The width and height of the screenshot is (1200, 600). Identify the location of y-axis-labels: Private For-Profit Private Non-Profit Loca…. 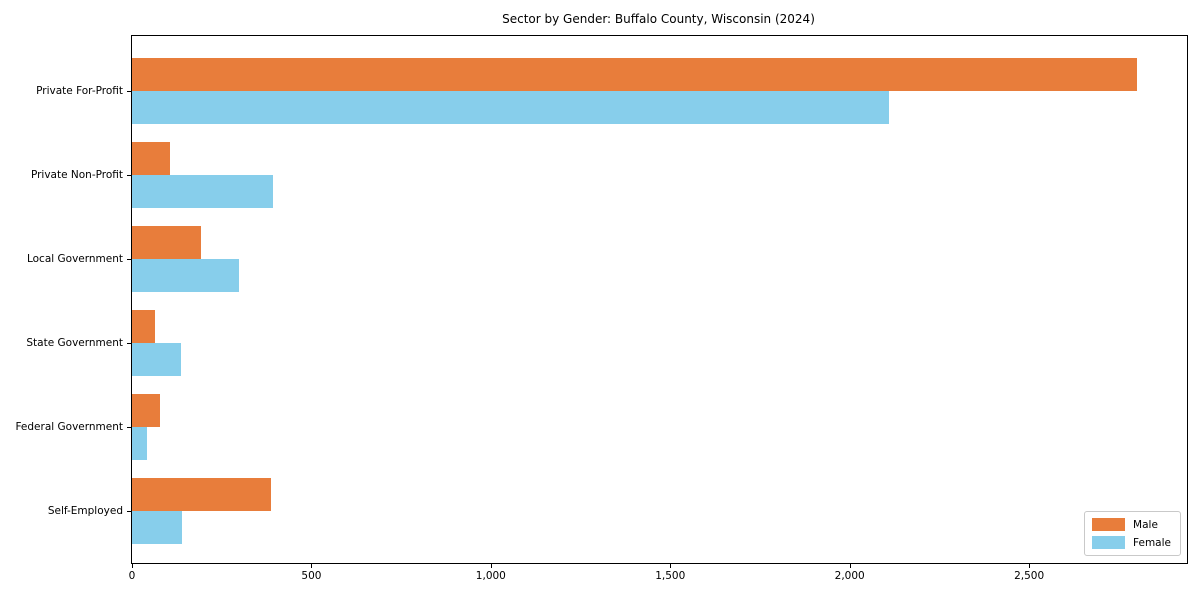
(61, 299).